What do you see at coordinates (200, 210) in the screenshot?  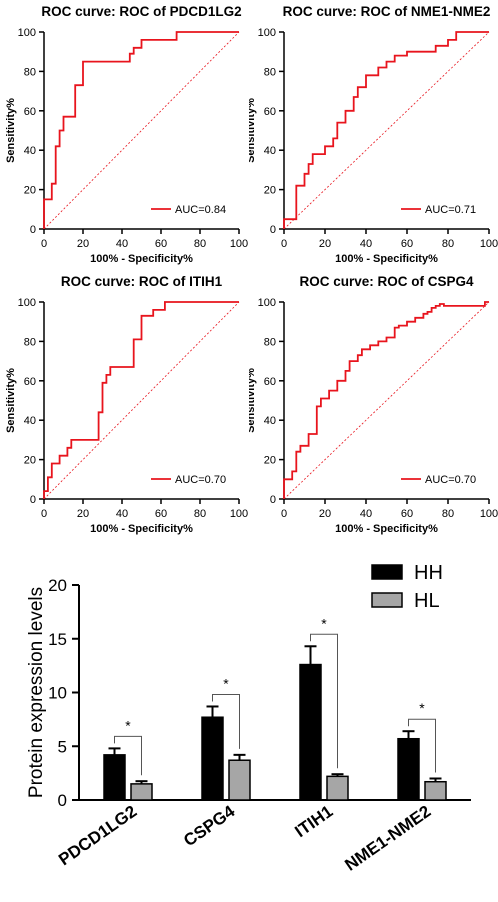 I see `legend-auc-label: AUC=0.84` at bounding box center [200, 210].